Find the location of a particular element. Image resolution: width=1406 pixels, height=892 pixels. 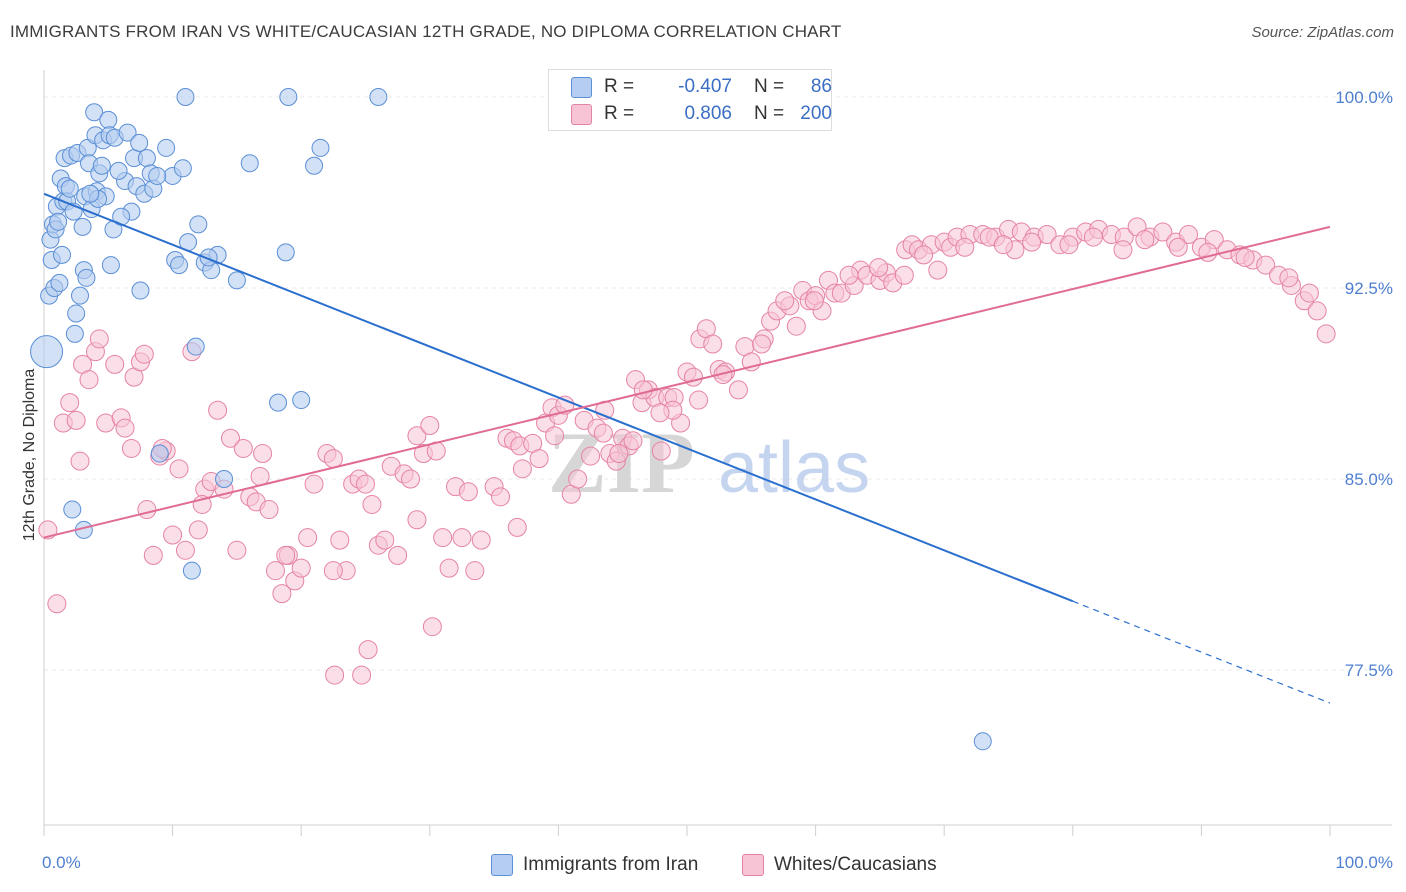

bottom-legend-label-iran: Immigrants from Iran is located at coordinates (611, 864).